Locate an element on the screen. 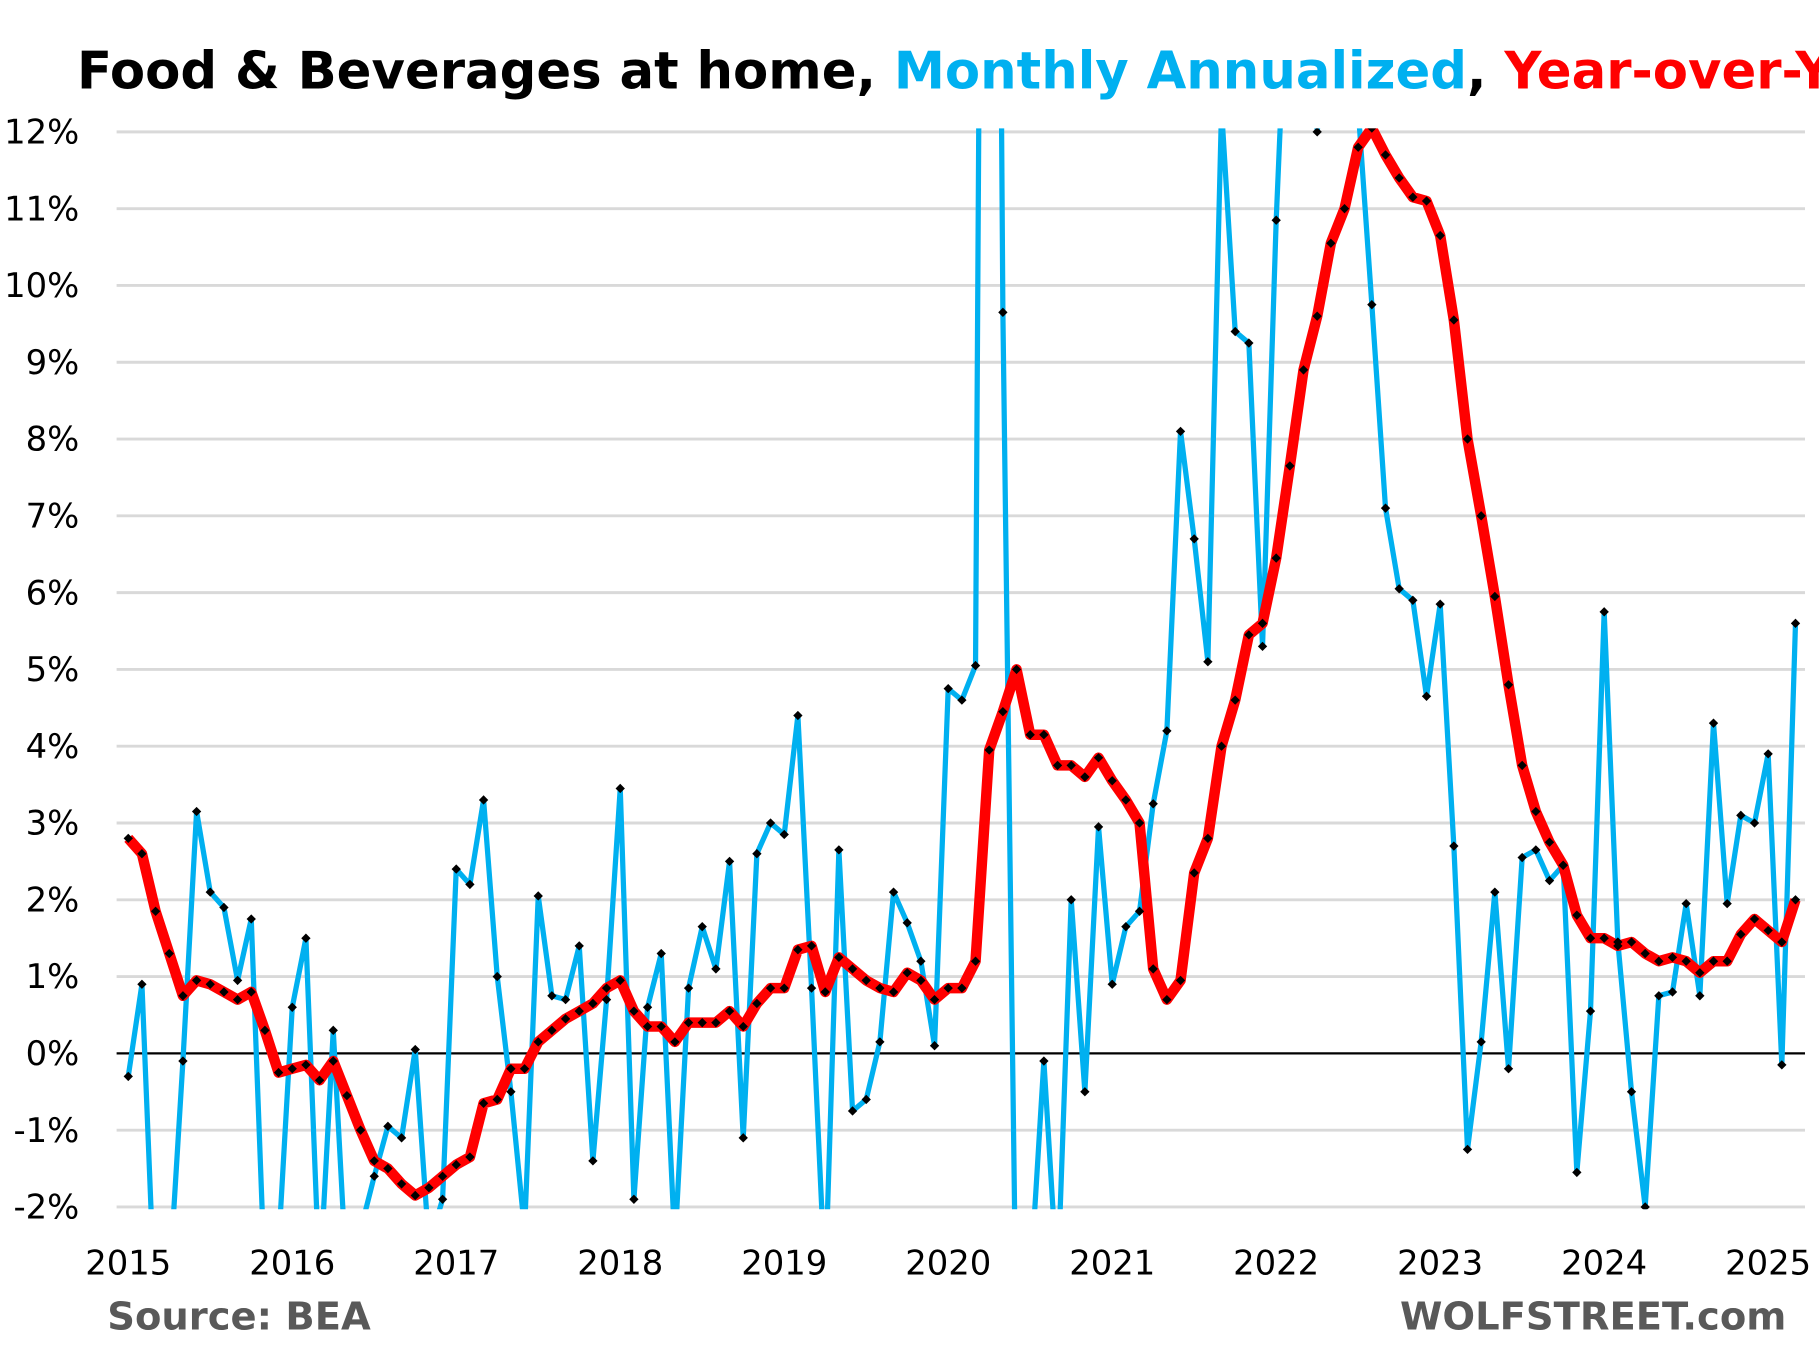 Image resolution: width=1819 pixels, height=1347 pixels. y-tick-label: 0% is located at coordinates (53, 1053).